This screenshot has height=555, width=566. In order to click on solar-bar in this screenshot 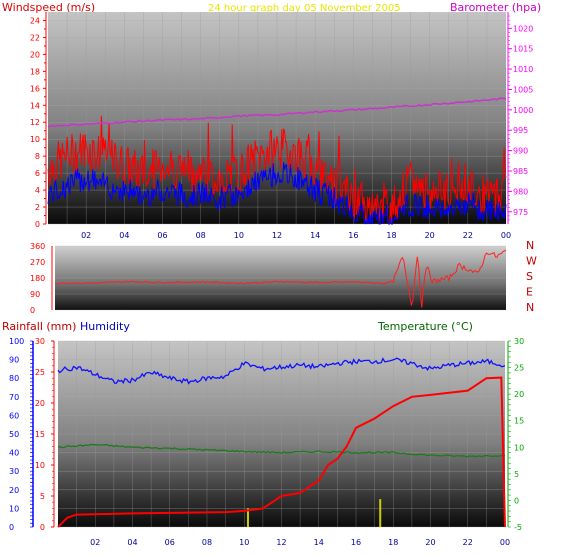, I will do `click(380, 513)`.